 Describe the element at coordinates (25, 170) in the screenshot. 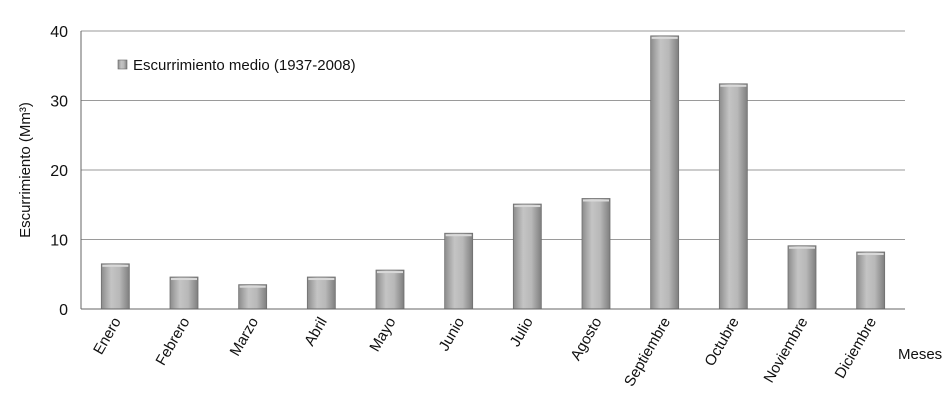

I see `y-axis-title: Escurrimiento (Mm³)` at that location.